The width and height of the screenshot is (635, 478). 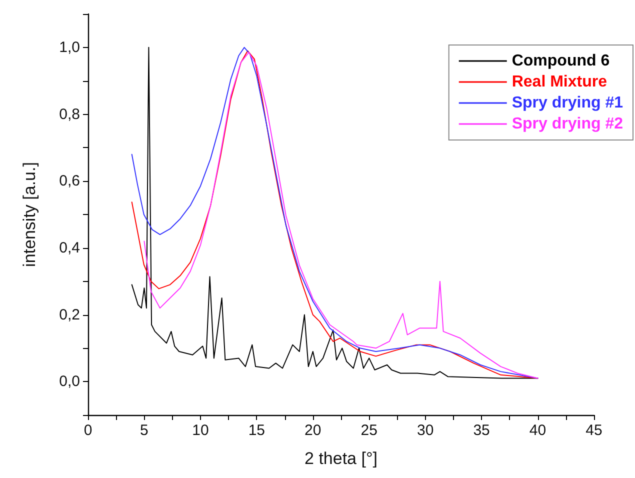 I want to click on x-tick-label: 5, so click(x=144, y=430).